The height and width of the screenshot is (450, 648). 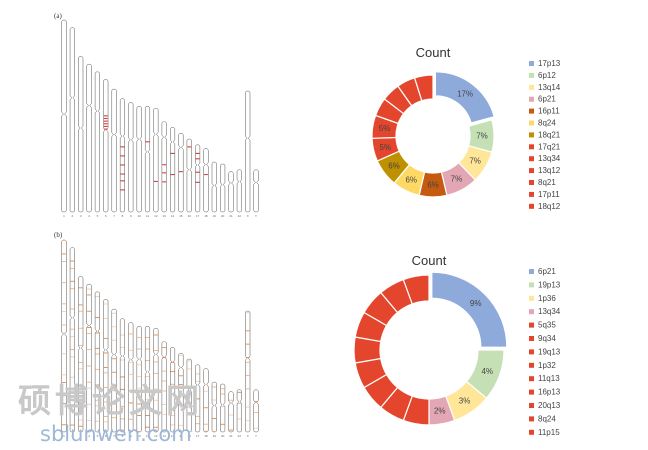 I want to click on chromosome-number: 7, so click(x=114, y=436).